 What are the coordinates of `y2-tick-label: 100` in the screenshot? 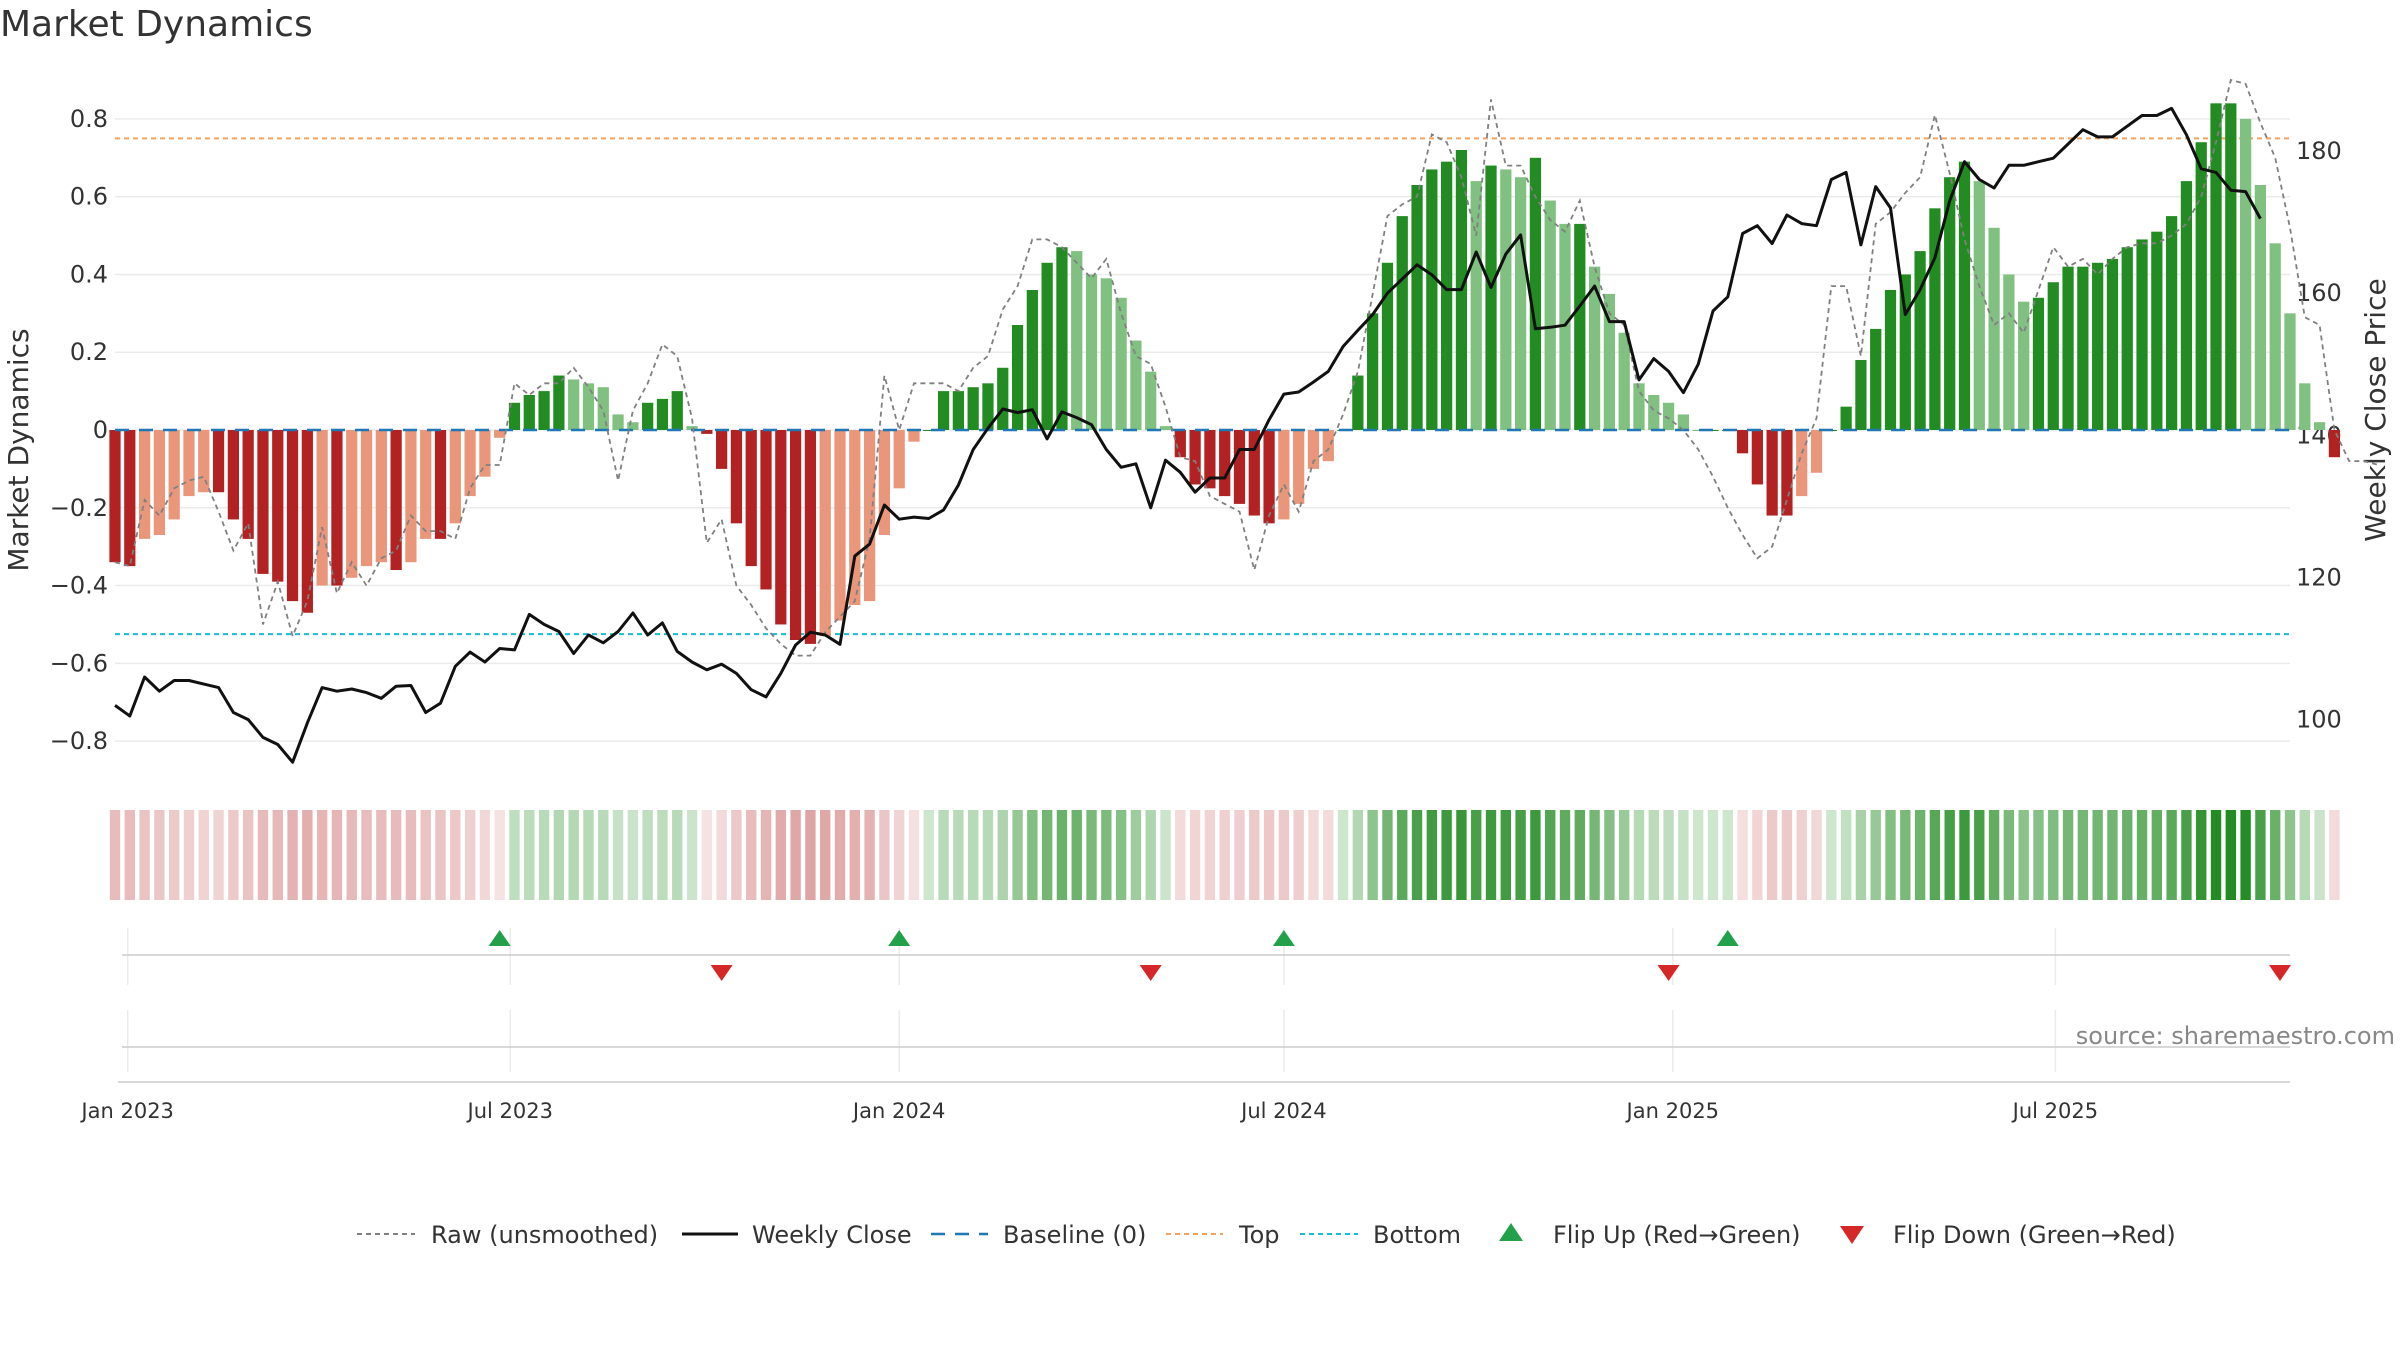 It's located at (2319, 720).